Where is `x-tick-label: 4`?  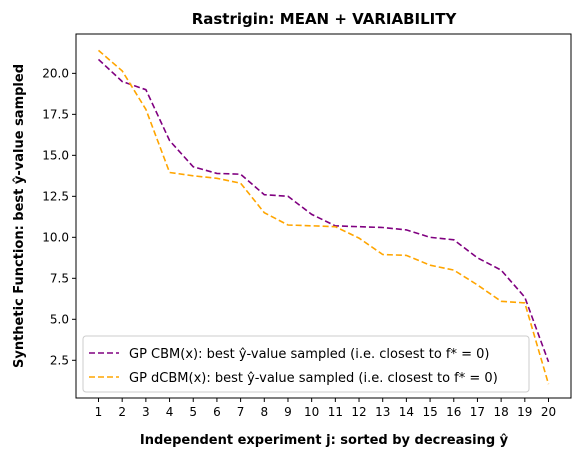
x-tick-label: 4 is located at coordinates (170, 412).